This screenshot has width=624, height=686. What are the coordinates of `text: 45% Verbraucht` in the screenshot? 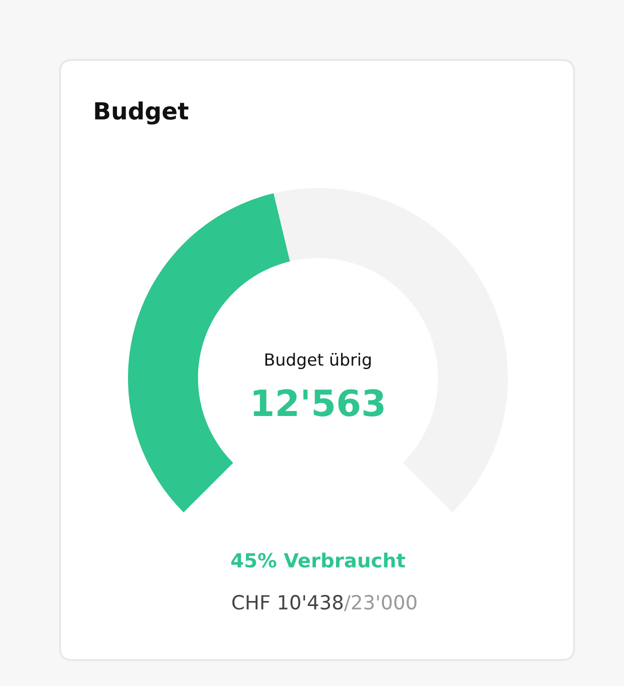 It's located at (318, 560).